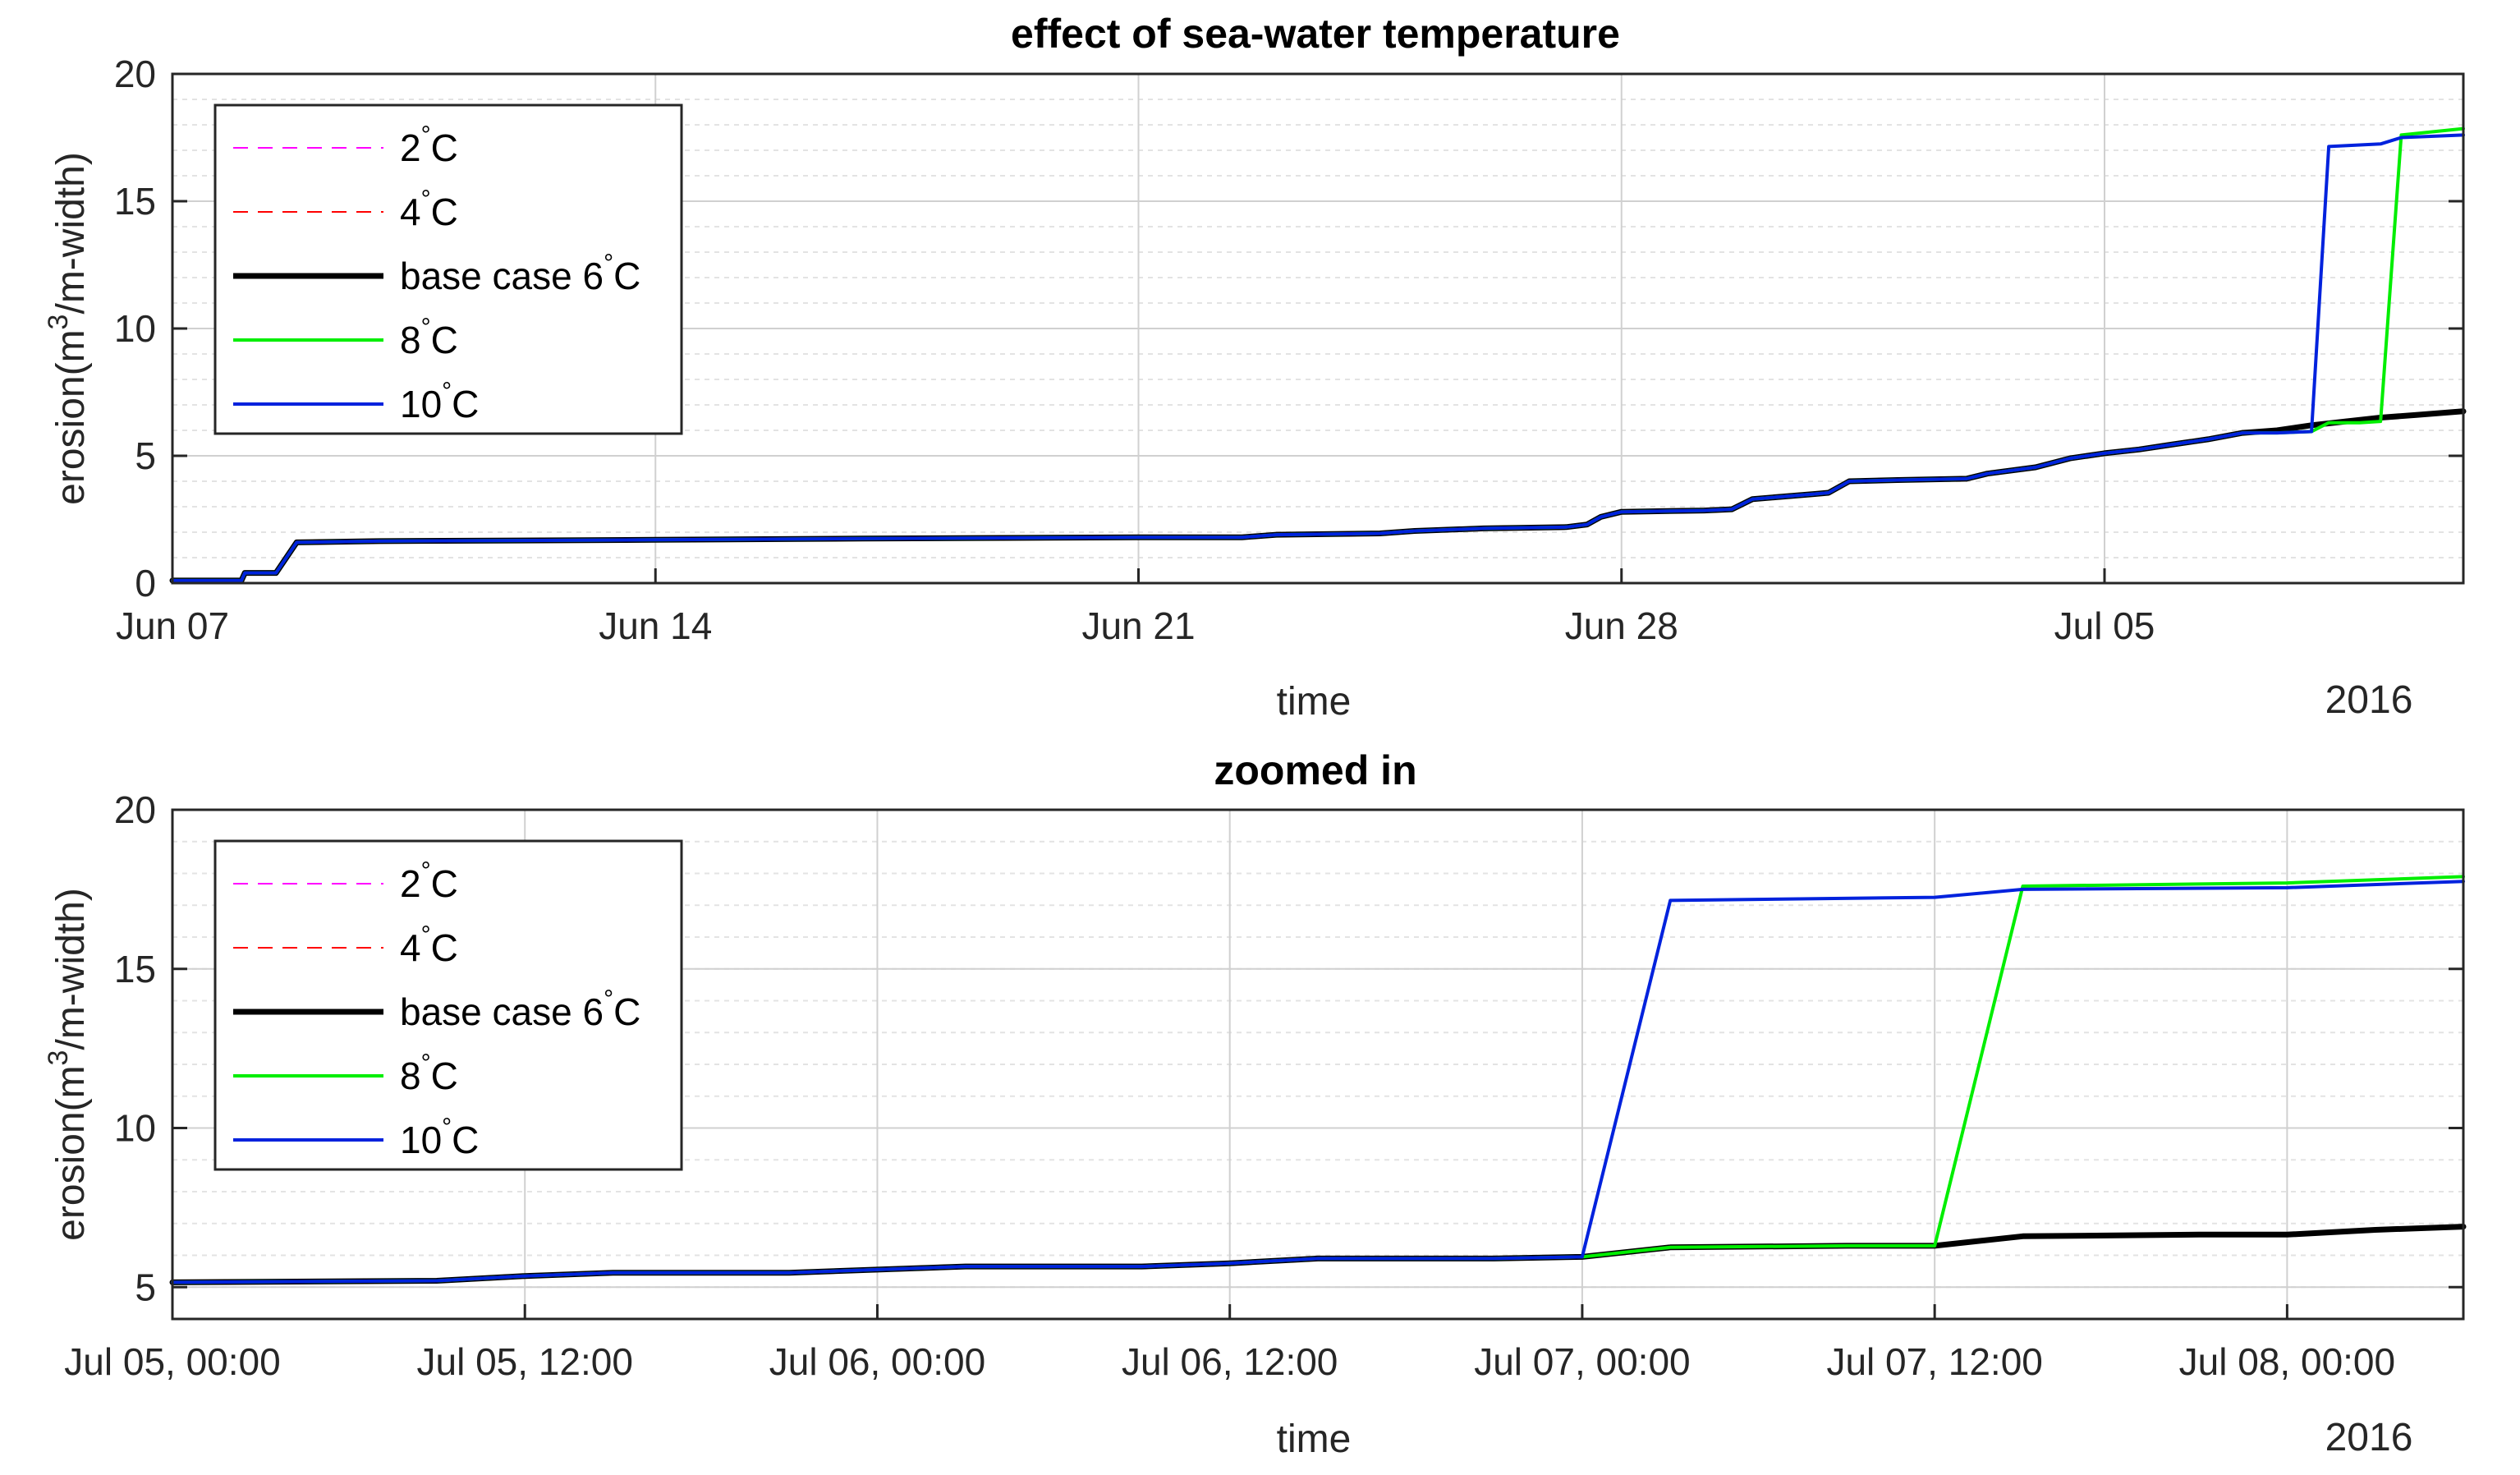 The image size is (2520, 1475). What do you see at coordinates (1934, 1361) in the screenshot?
I see `x-tick-label: Jul 07, 12:00` at bounding box center [1934, 1361].